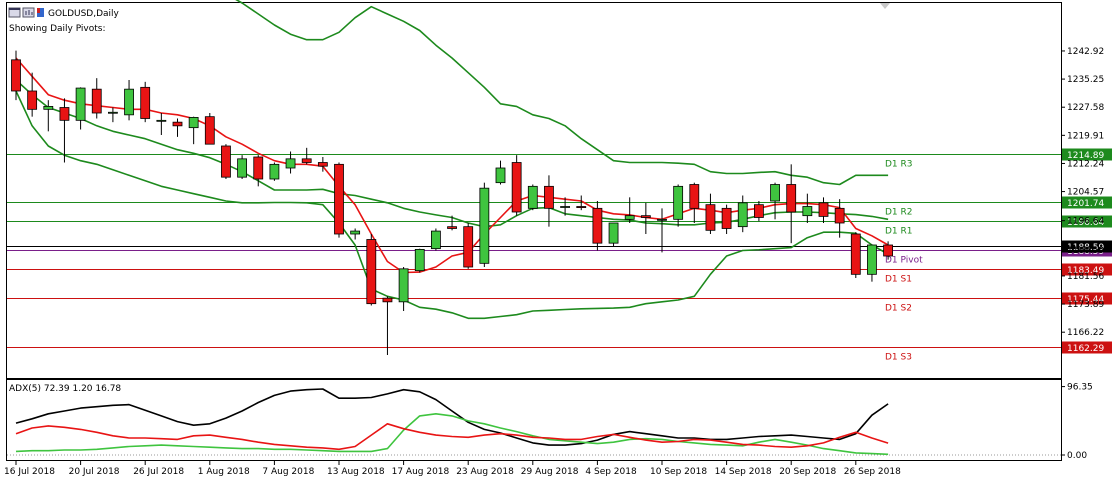  Describe the element at coordinates (1085, 164) in the screenshot. I see `price-tick-label: 1212.24` at that location.